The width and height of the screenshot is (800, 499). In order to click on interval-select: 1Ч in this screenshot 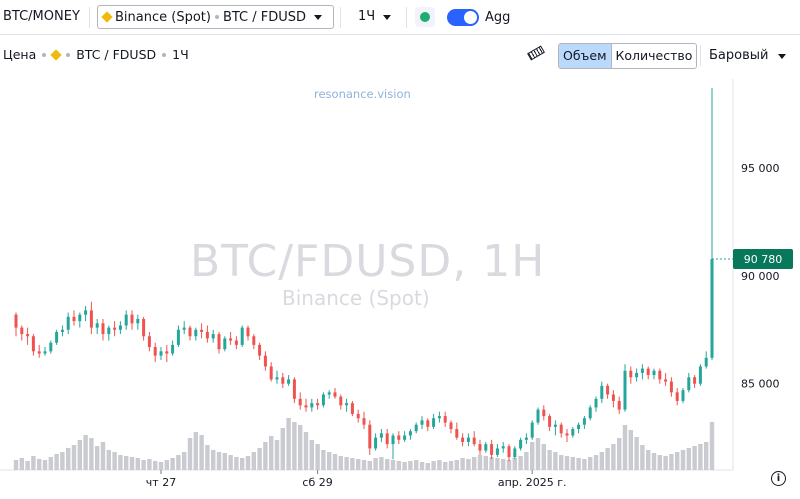, I will do `click(375, 16)`.